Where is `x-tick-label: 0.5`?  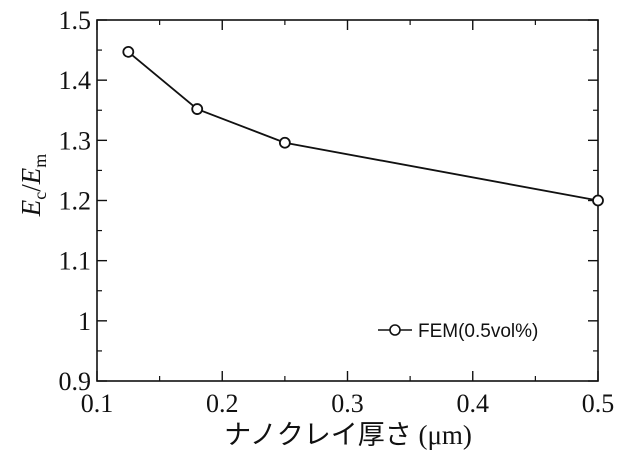
x-tick-label: 0.5 is located at coordinates (598, 403).